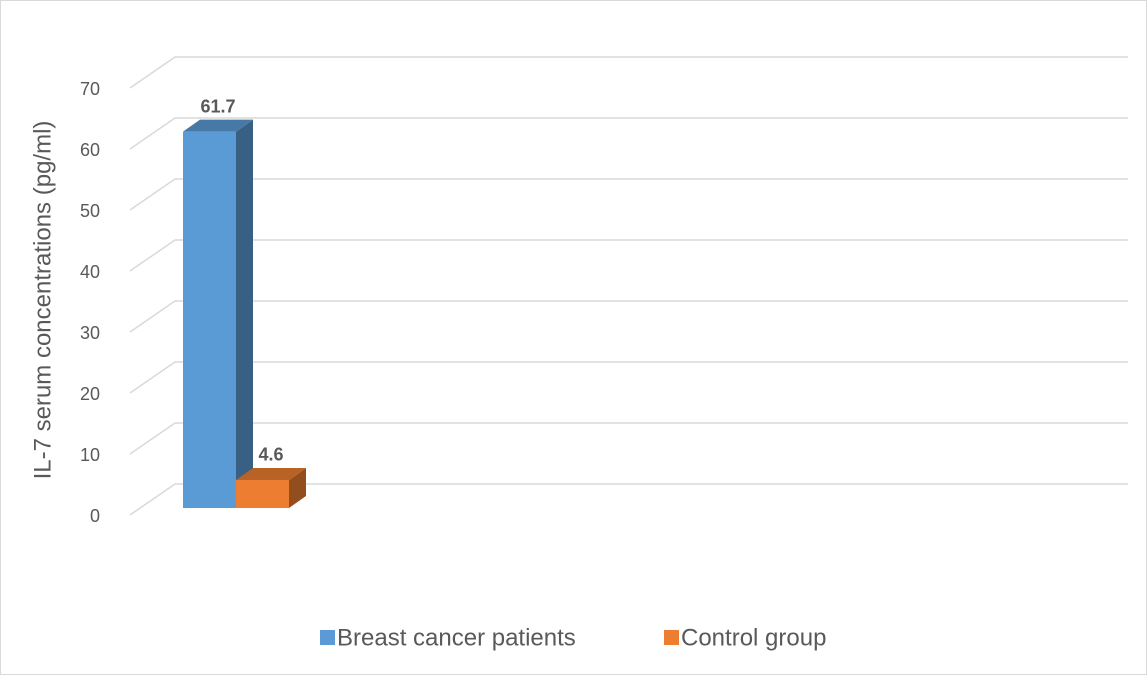 The width and height of the screenshot is (1147, 675). I want to click on y-tick-label: 30, so click(90, 333).